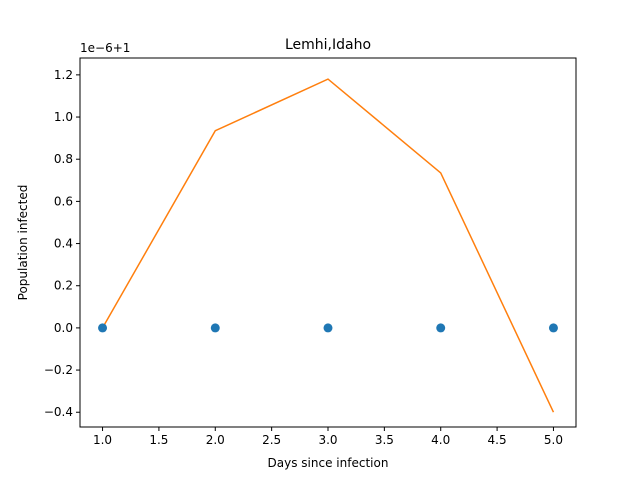 The height and width of the screenshot is (484, 640). Describe the element at coordinates (63, 159) in the screenshot. I see `y-tick-label: 0.8` at that location.